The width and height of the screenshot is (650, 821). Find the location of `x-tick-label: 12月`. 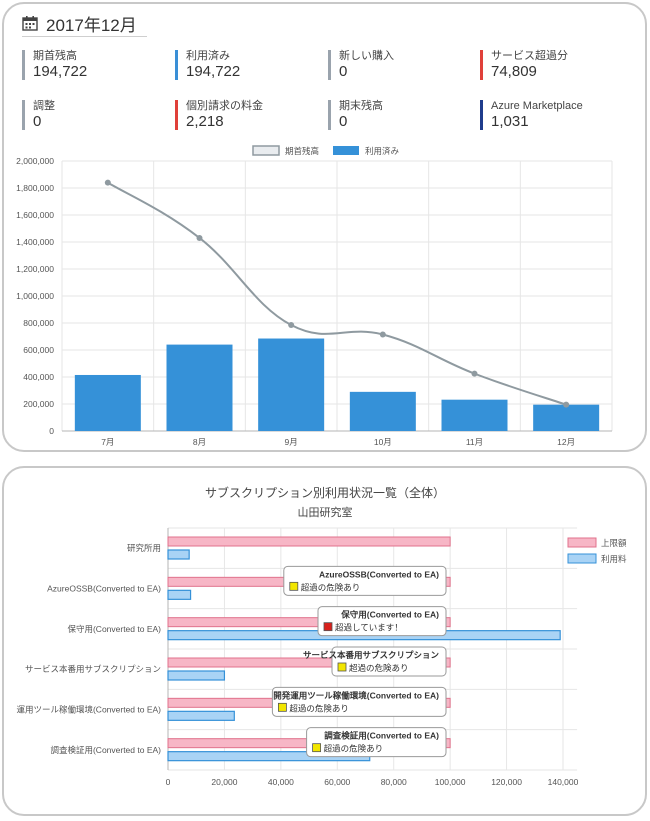

x-tick-label: 12月 is located at coordinates (566, 442).